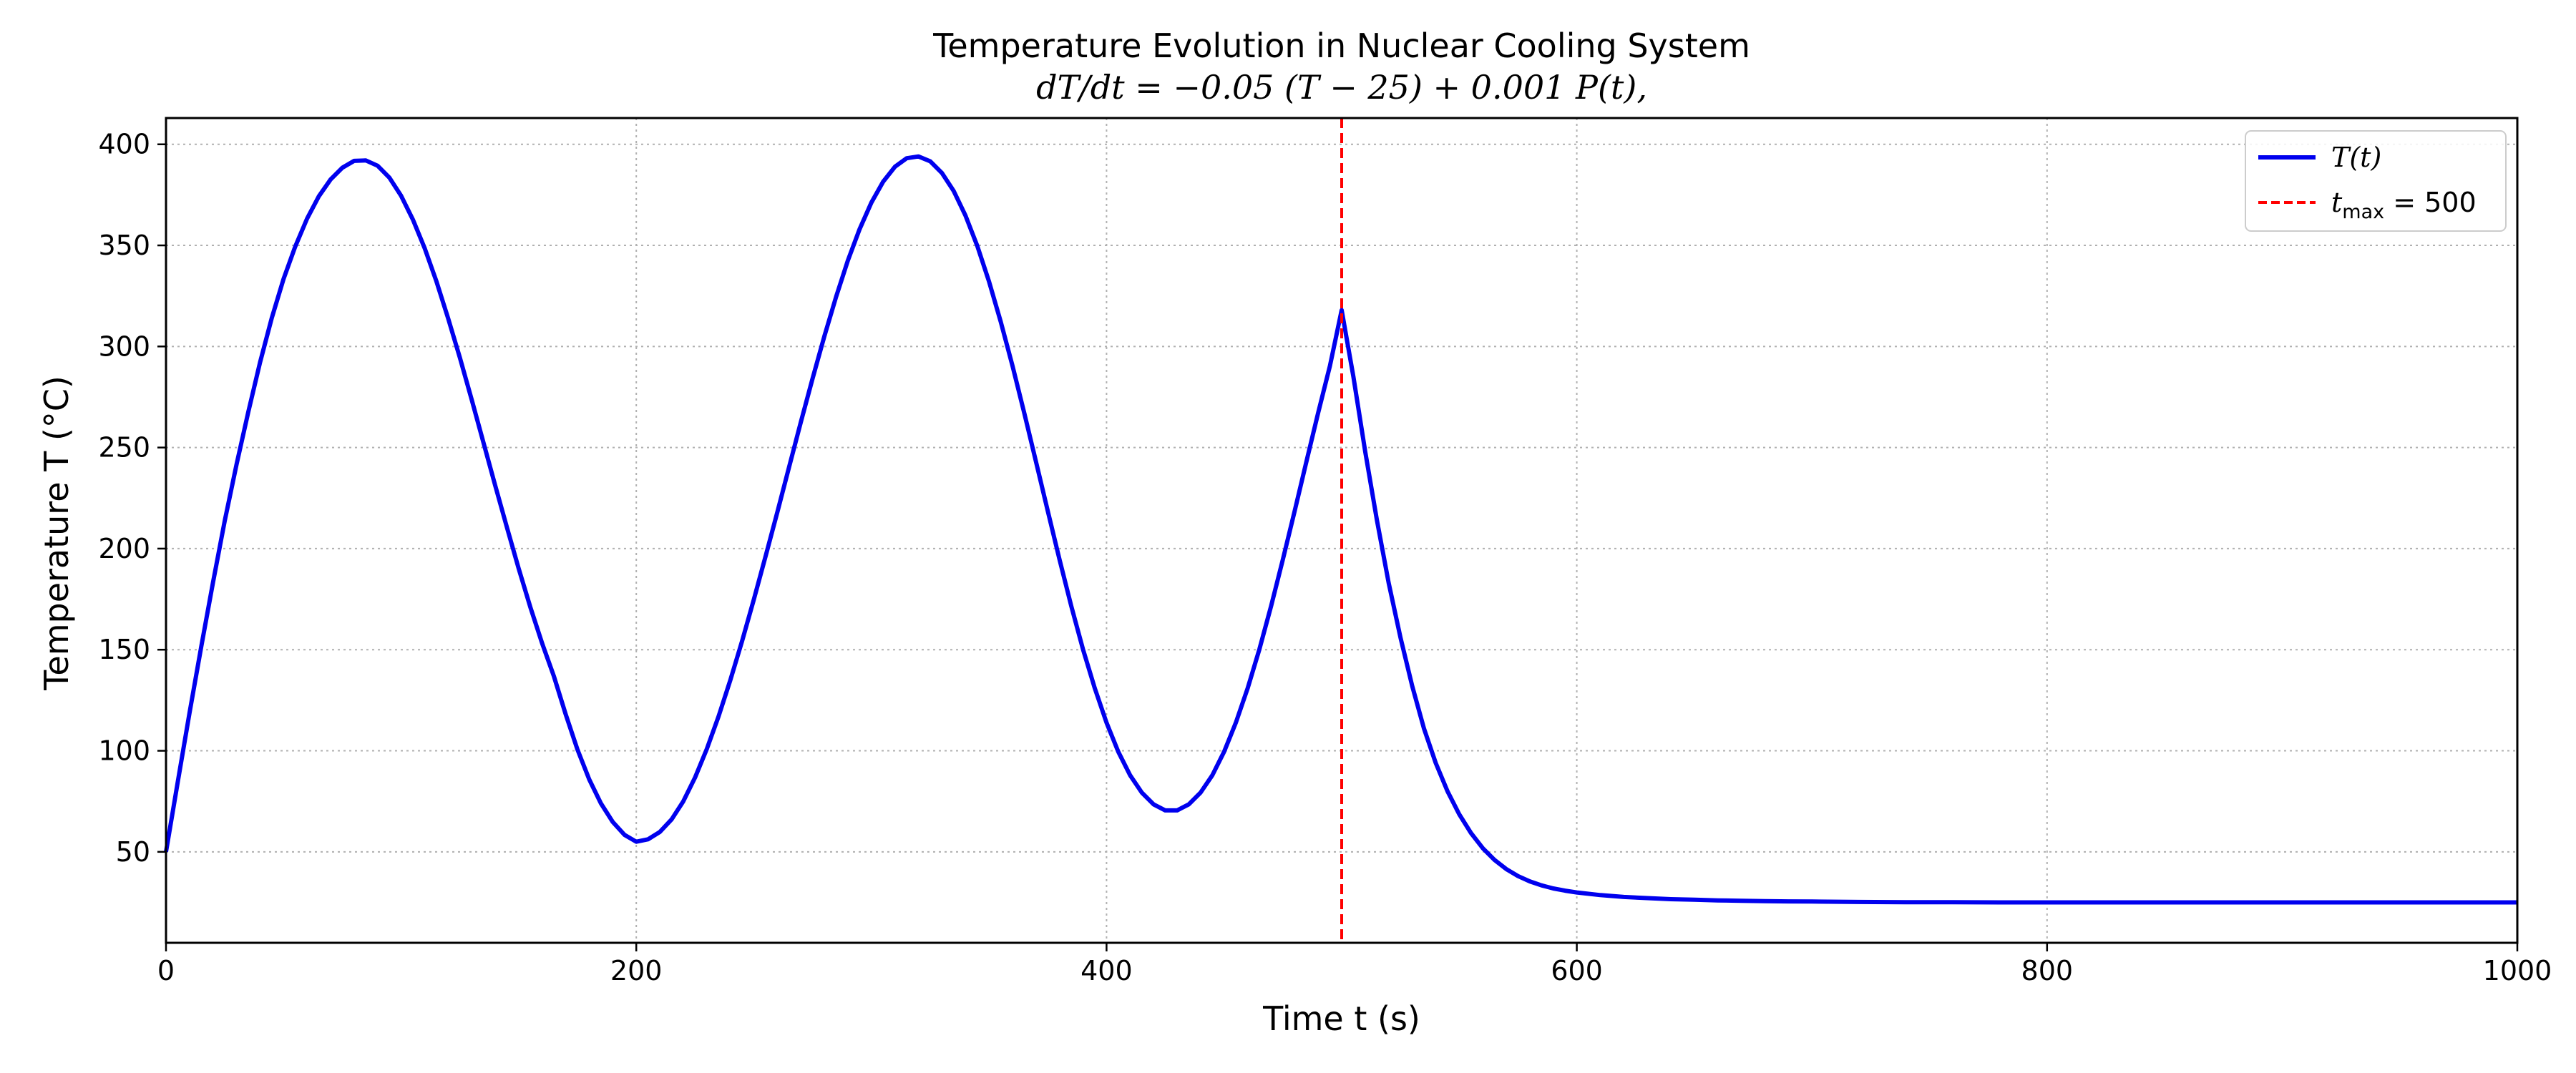 The image size is (2576, 1073). Describe the element at coordinates (1577, 970) in the screenshot. I see `x-tick-label-3: 600` at that location.